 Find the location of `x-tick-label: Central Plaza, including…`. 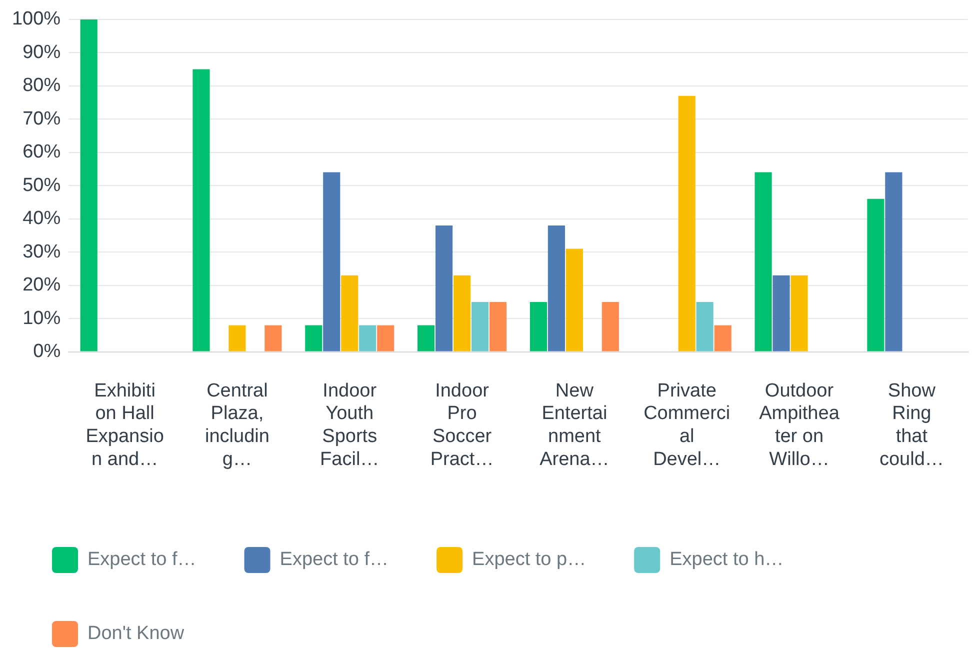

x-tick-label: Central Plaza, including… is located at coordinates (237, 425).